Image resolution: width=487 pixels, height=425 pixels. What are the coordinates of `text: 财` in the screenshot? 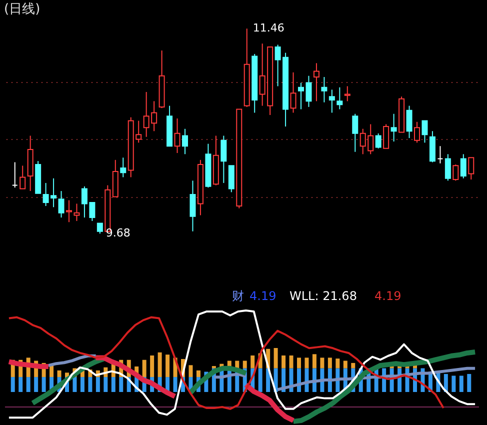 It's located at (238, 296).